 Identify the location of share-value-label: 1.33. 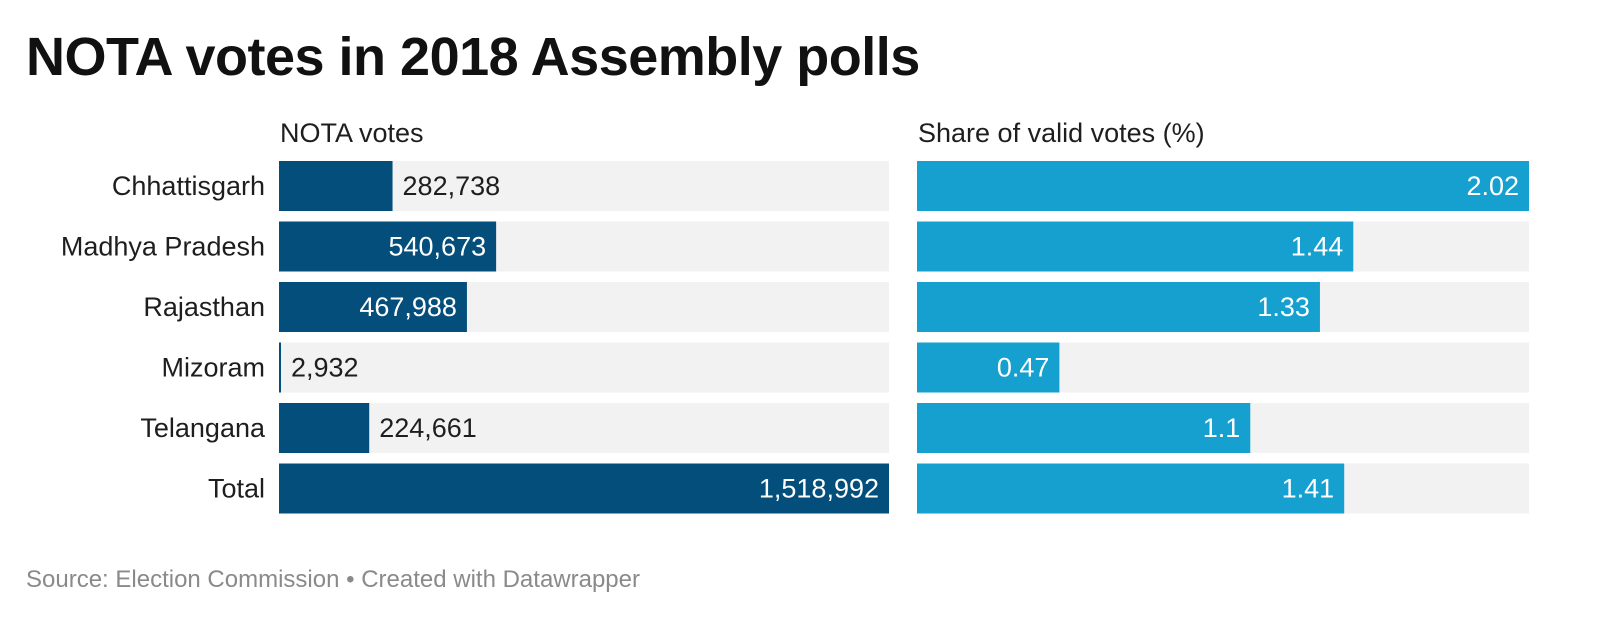
(1283, 307).